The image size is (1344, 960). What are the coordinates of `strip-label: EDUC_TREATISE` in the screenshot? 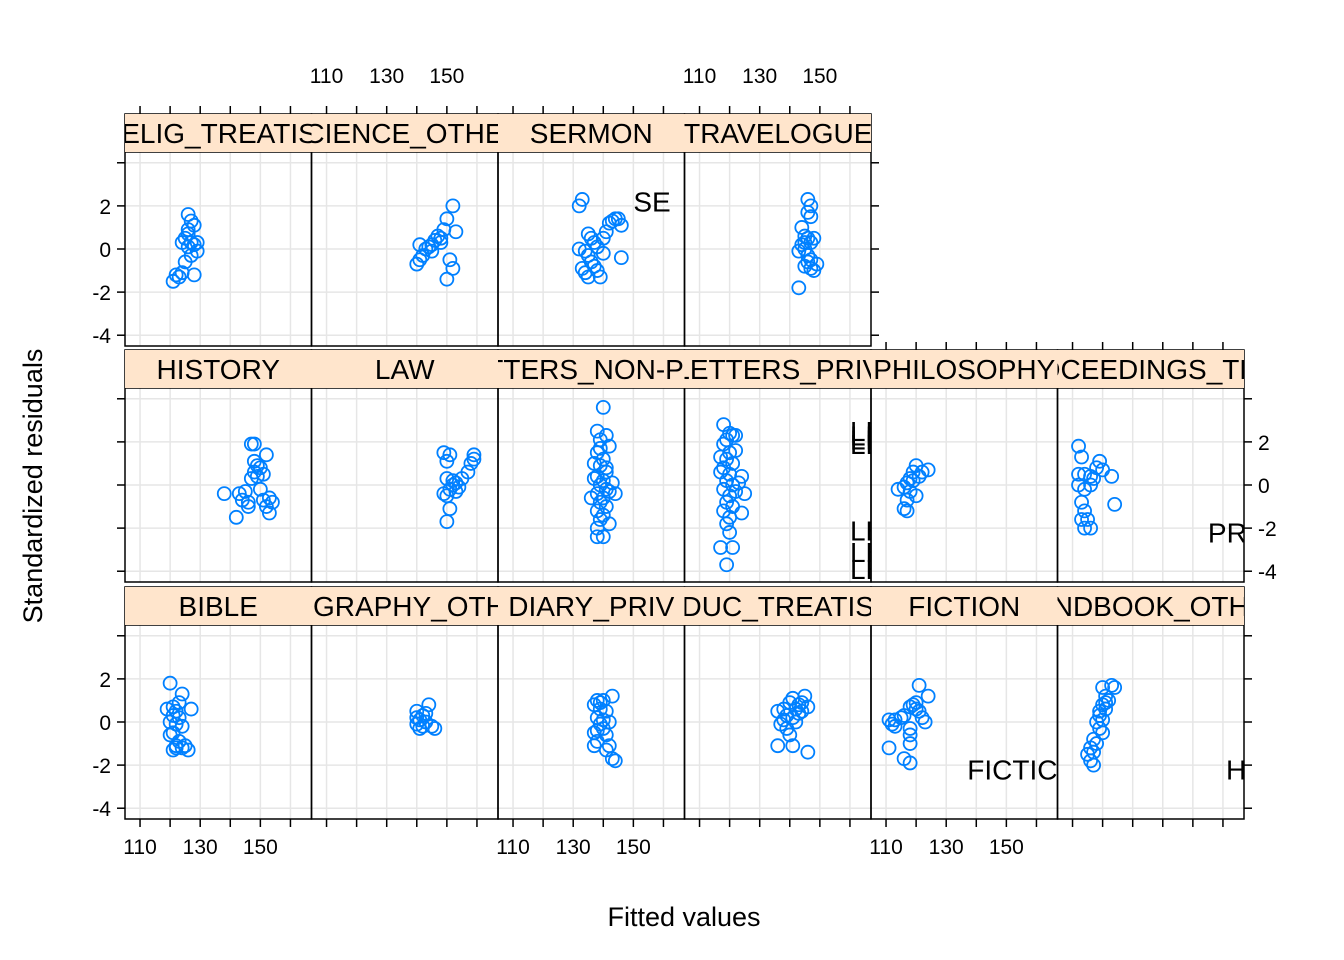 It's located at (778, 606).